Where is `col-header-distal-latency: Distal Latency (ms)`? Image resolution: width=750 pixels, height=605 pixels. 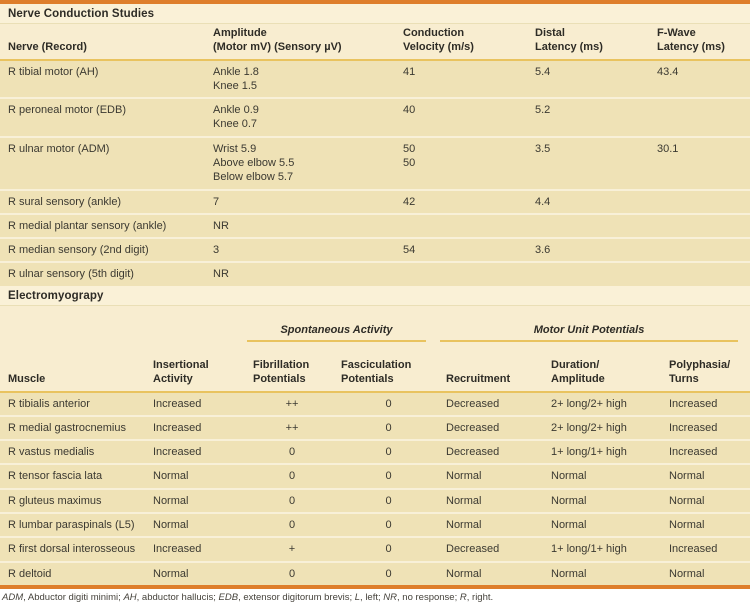 col-header-distal-latency: Distal Latency (ms) is located at coordinates (588, 42).